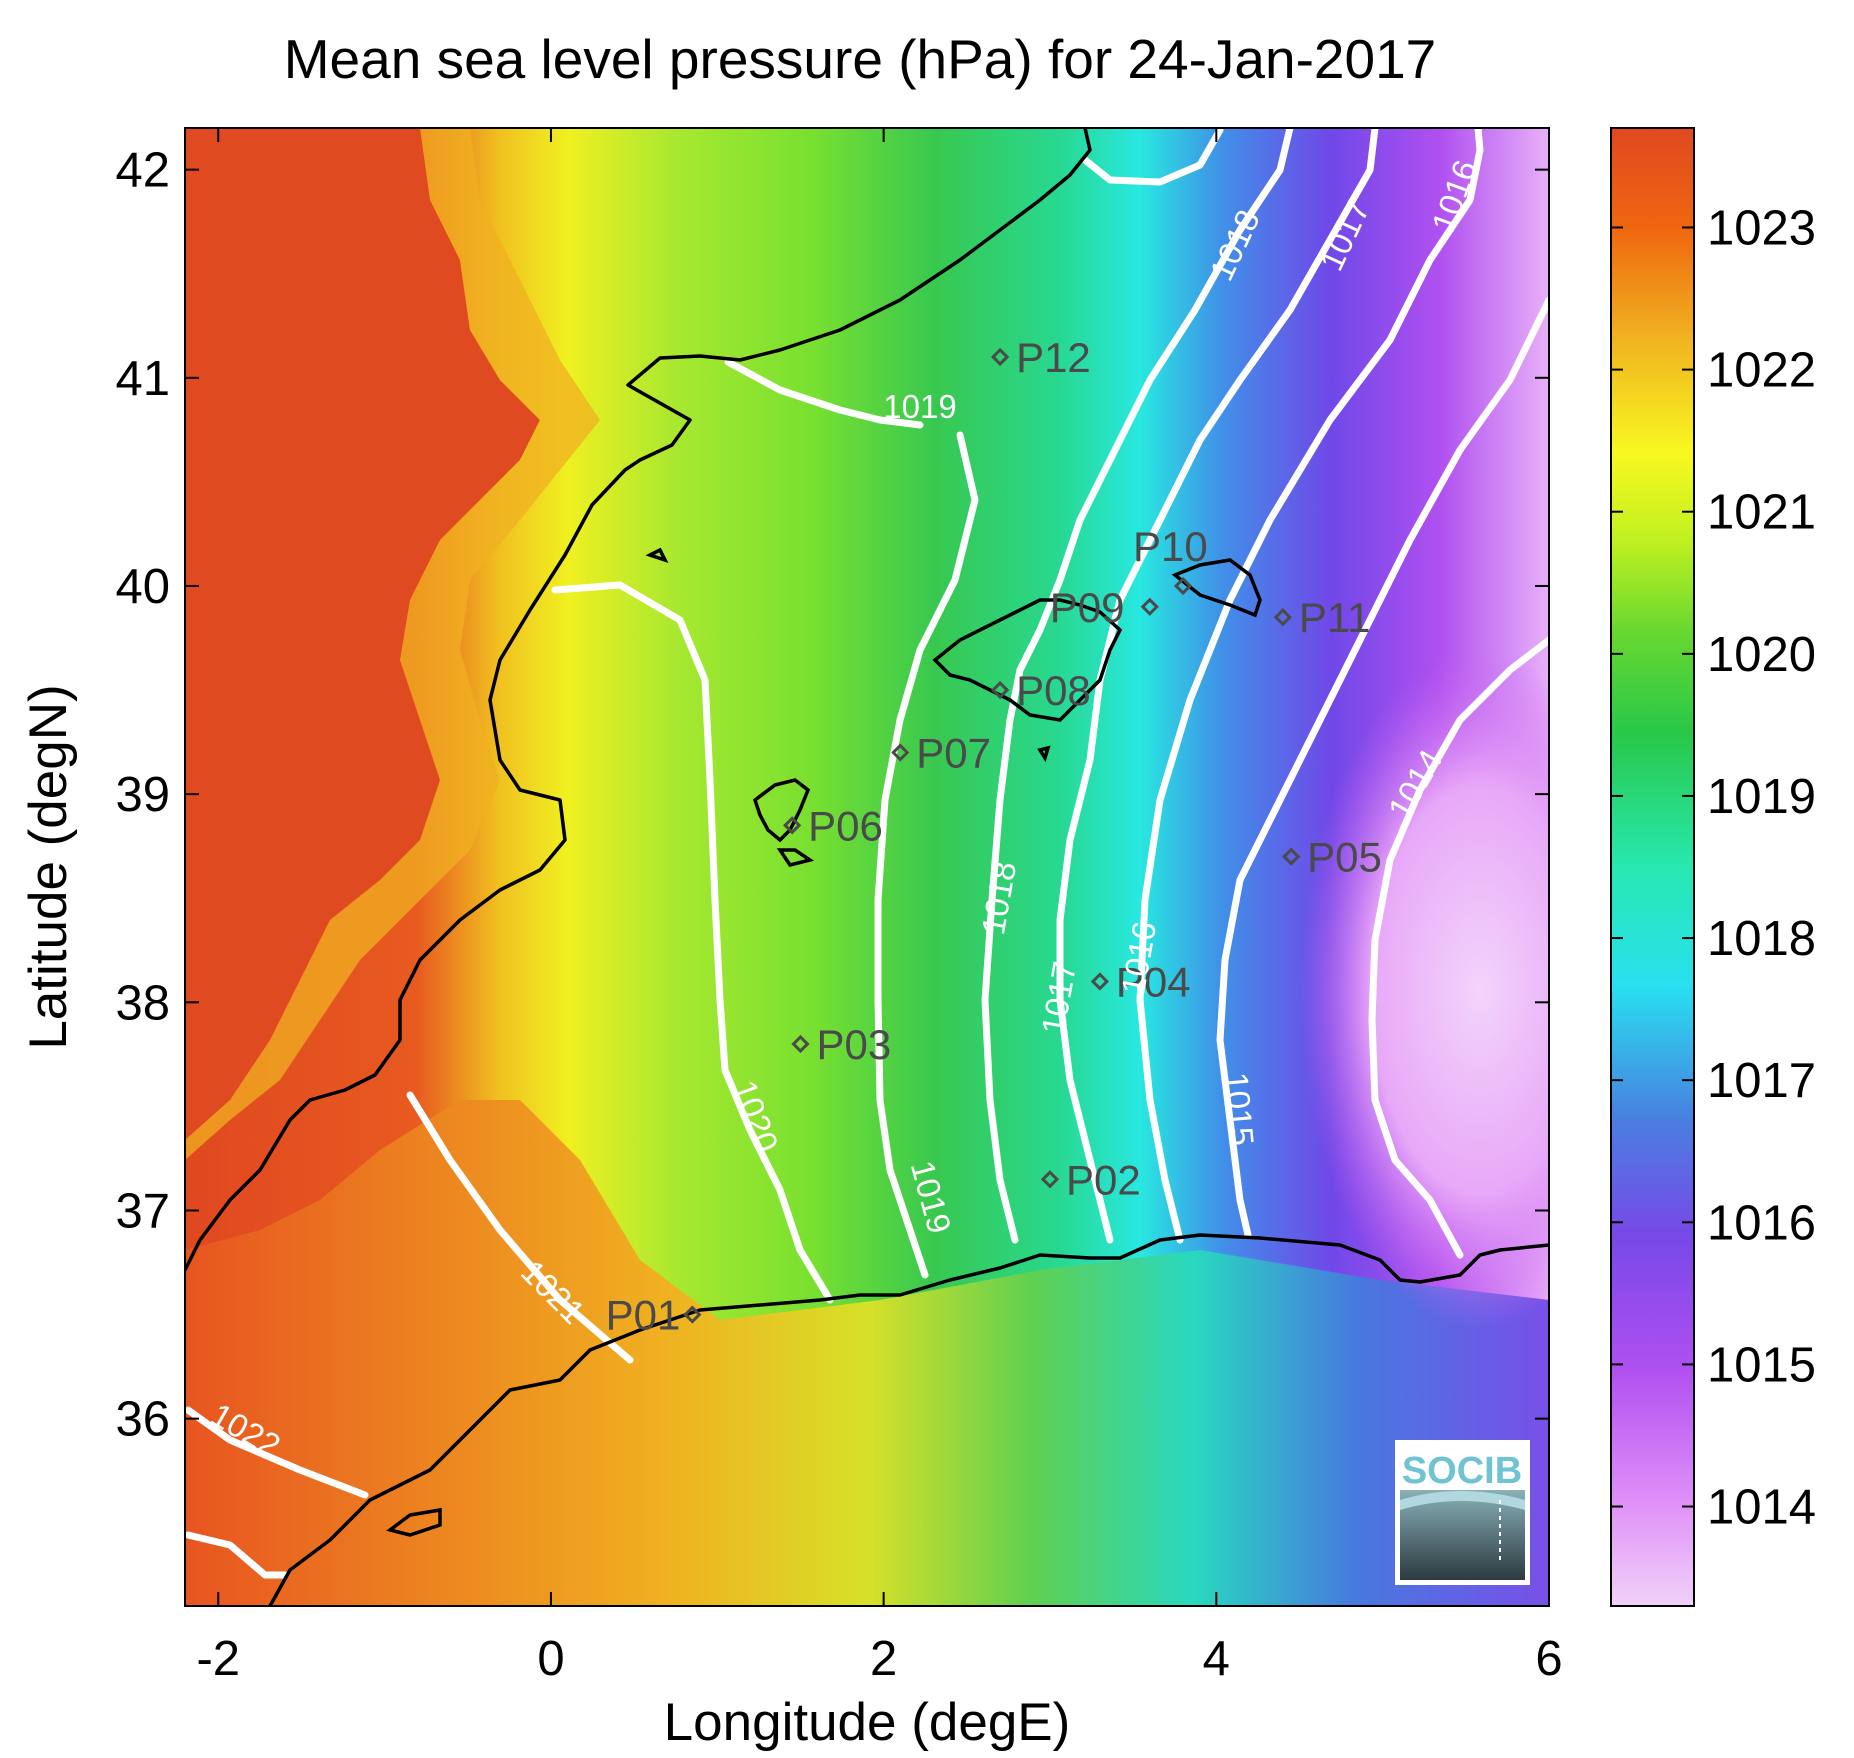  What do you see at coordinates (218, 1659) in the screenshot?
I see `x-tick-label: -2` at bounding box center [218, 1659].